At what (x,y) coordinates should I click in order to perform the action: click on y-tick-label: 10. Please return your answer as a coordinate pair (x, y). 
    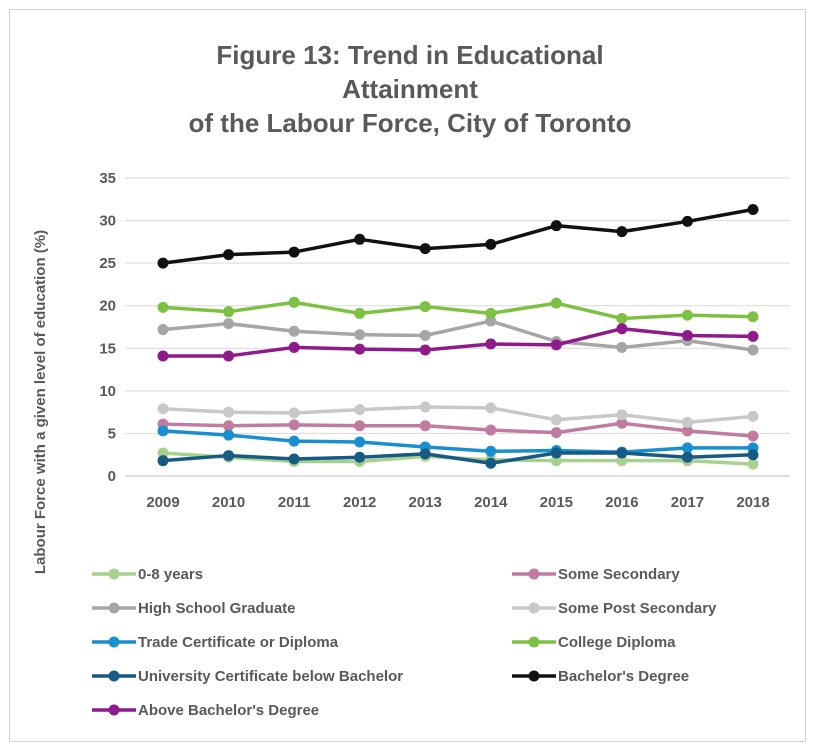
    Looking at the image, I should click on (107, 391).